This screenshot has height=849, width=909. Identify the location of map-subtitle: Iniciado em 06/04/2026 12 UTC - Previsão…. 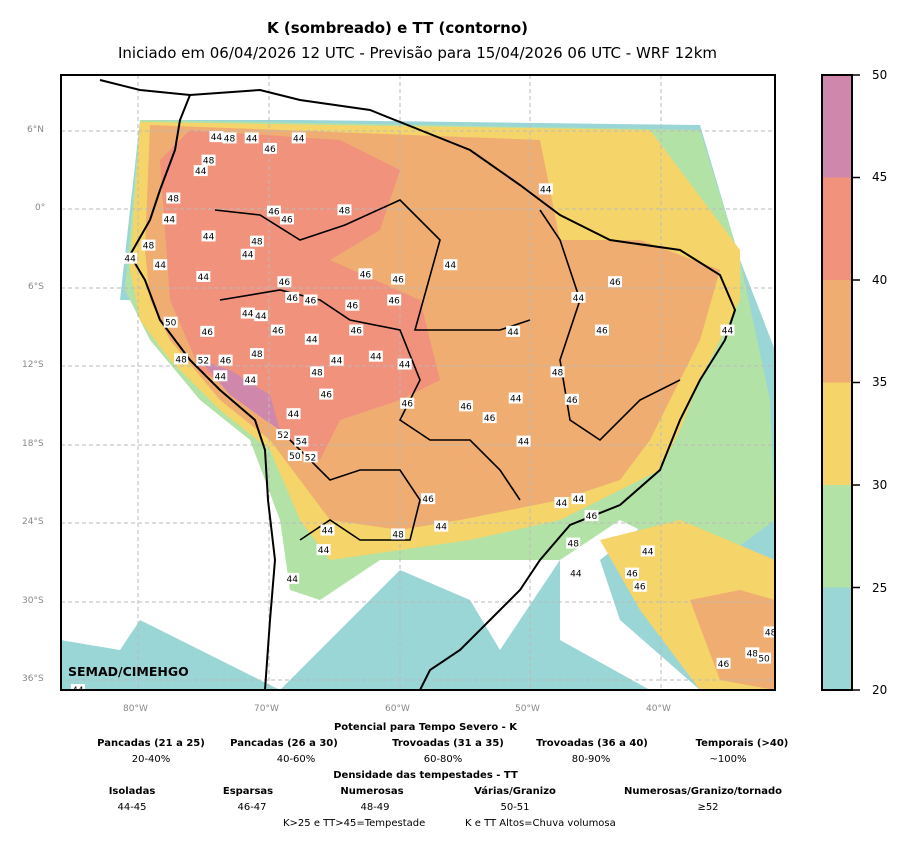
(417, 53).